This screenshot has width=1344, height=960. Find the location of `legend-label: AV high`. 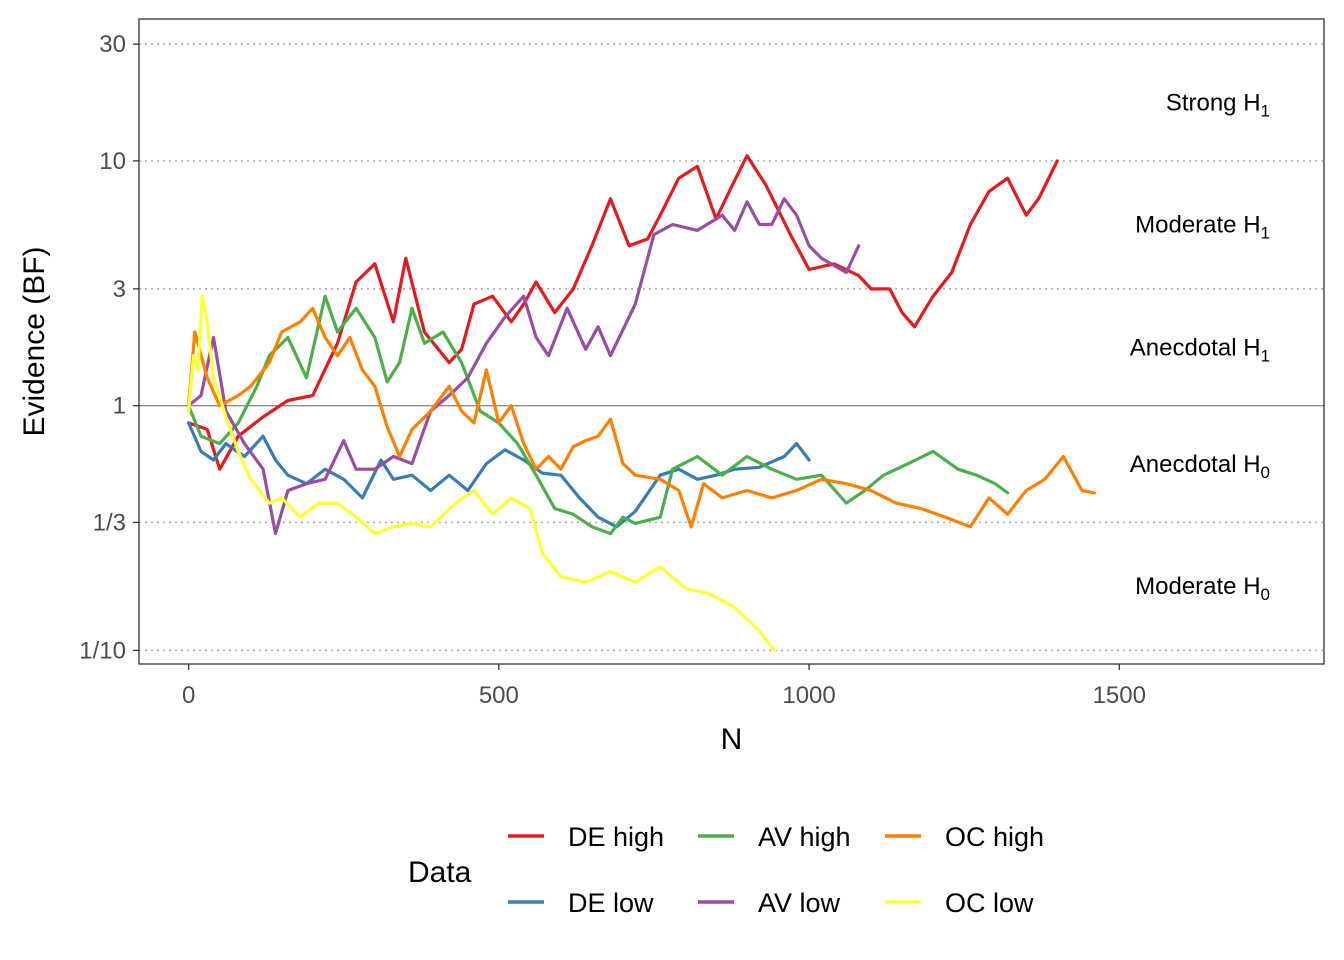

legend-label: AV high is located at coordinates (804, 837).